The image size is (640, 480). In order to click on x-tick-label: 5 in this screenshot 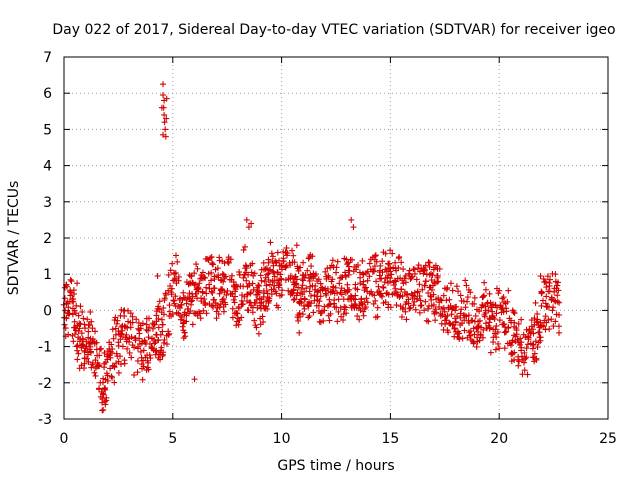, I will do `click(172, 439)`.